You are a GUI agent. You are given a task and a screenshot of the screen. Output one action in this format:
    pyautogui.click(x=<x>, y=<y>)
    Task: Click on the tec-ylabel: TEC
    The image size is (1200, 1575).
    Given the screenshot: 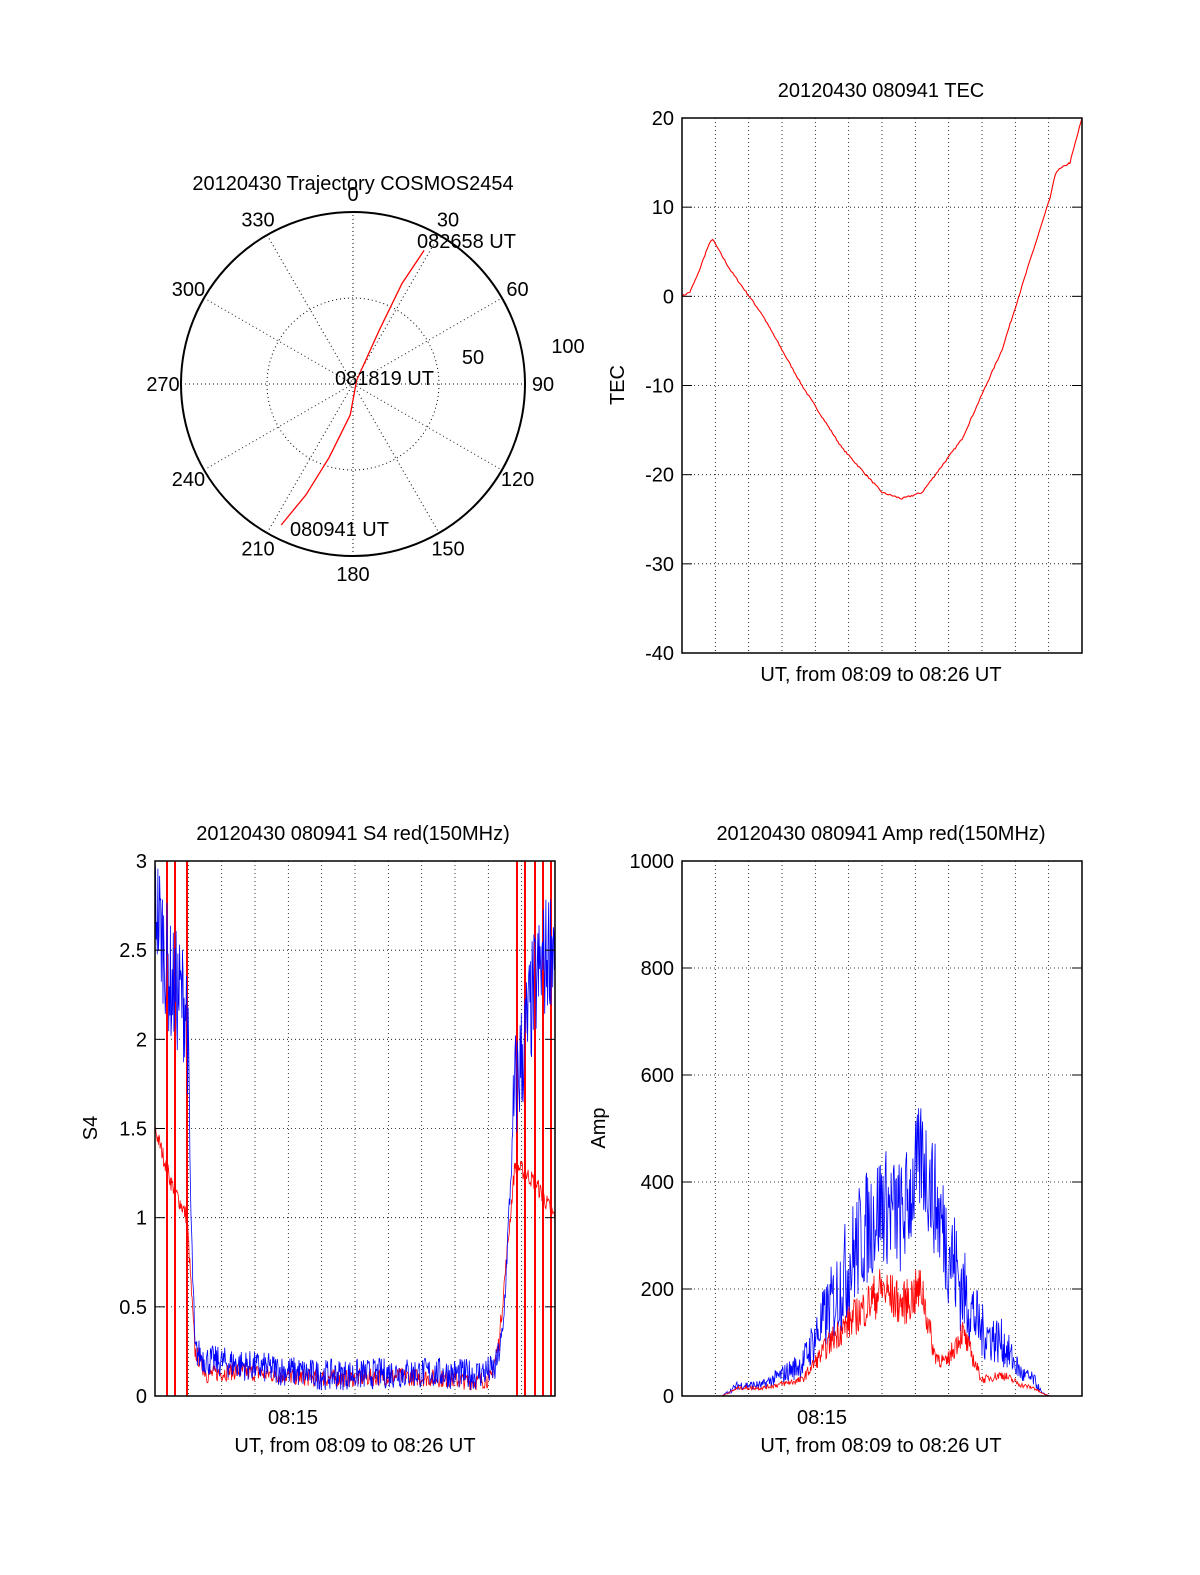 What is the action you would take?
    pyautogui.click(x=618, y=385)
    